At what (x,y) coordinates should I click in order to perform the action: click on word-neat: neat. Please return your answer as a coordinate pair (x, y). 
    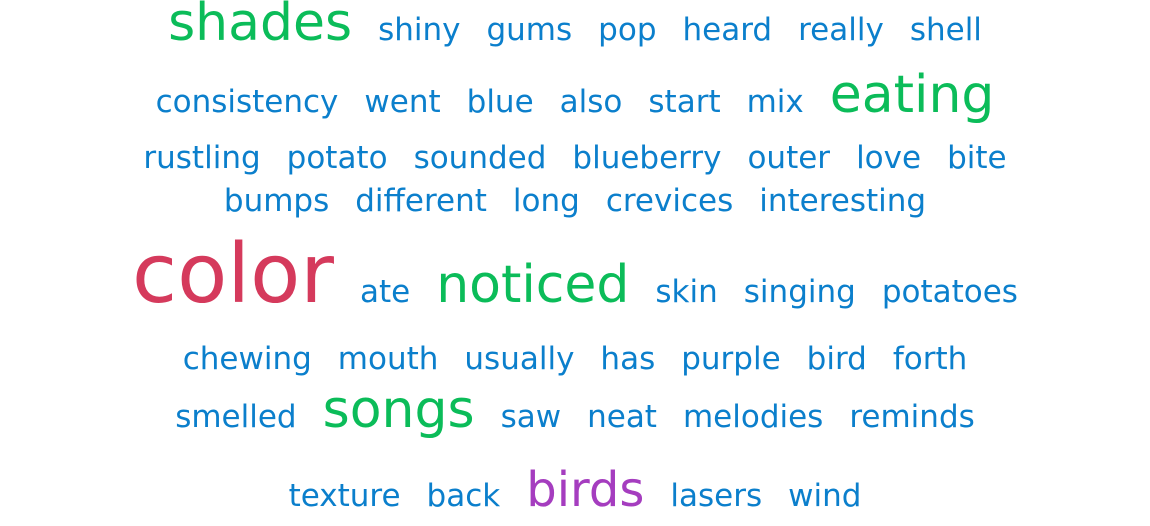
    Looking at the image, I should click on (622, 417).